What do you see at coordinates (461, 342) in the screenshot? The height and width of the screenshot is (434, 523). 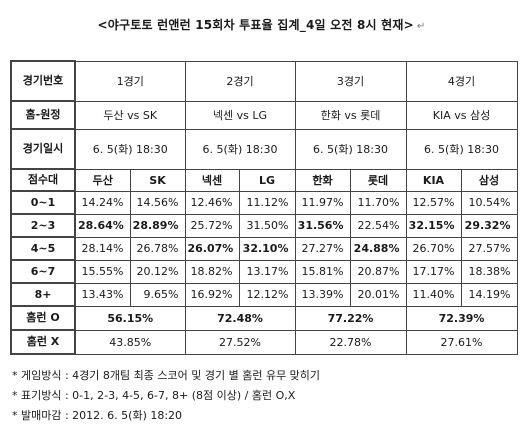 I see `homerun-x-cell: 27.61%` at bounding box center [461, 342].